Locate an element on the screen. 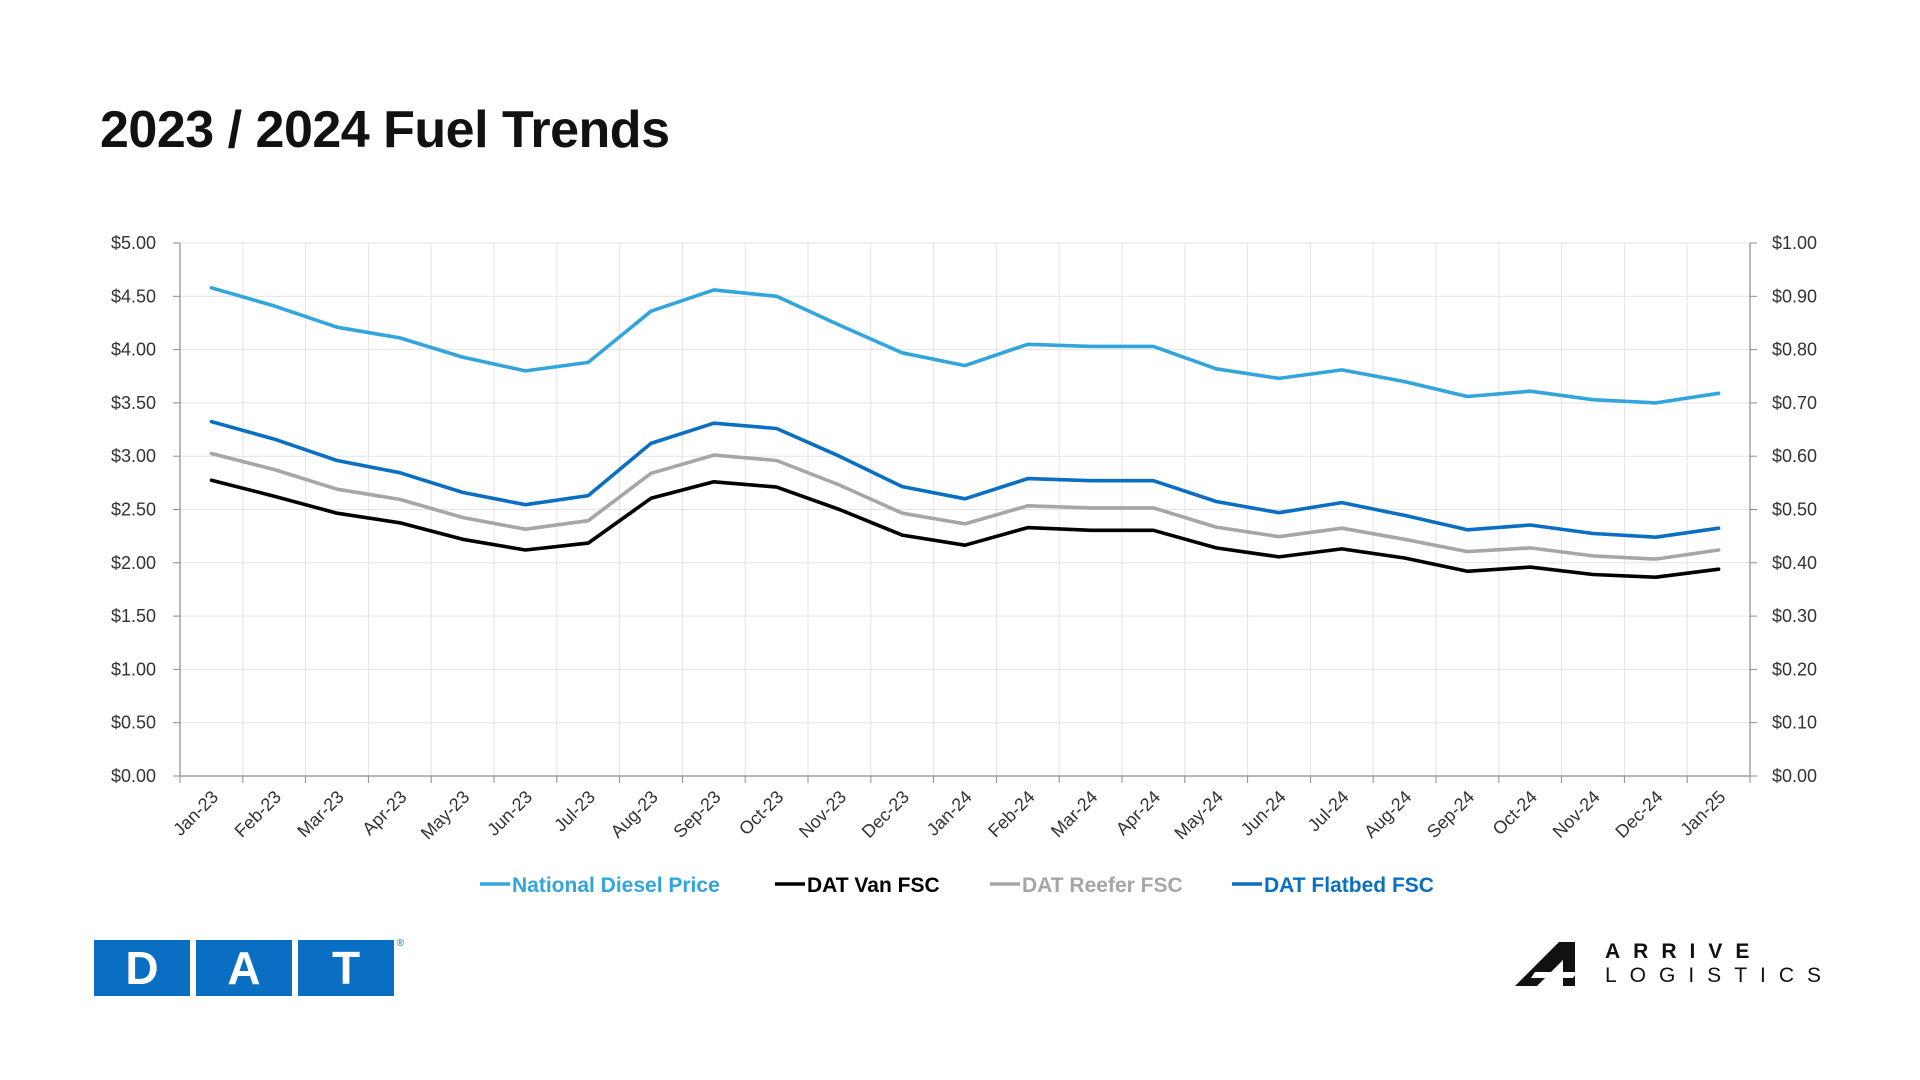 The width and height of the screenshot is (1920, 1080). y-right-tick-label: $0.30 is located at coordinates (1794, 616).